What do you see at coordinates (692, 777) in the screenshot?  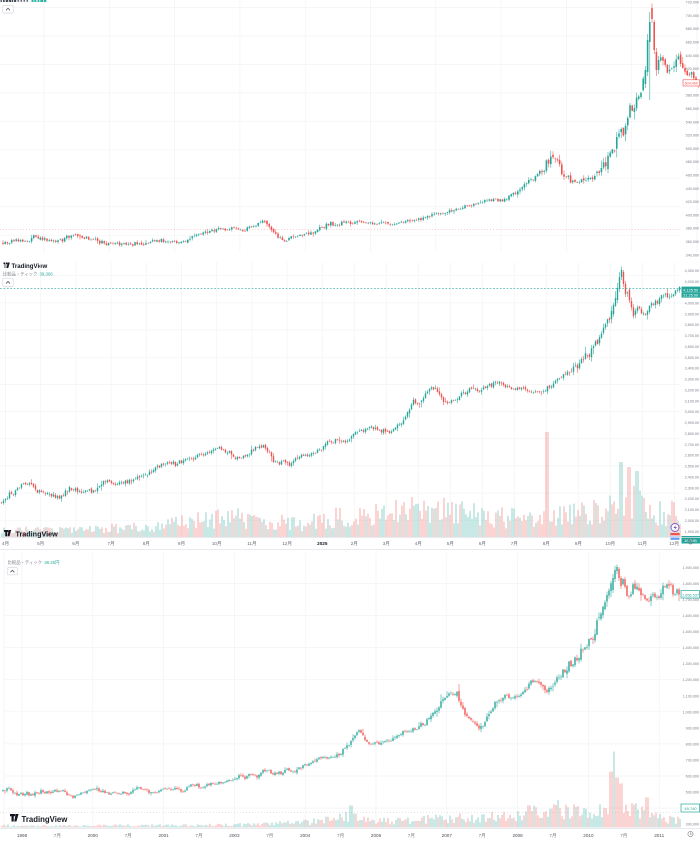 I see `svg-text: 600,000` at bounding box center [692, 777].